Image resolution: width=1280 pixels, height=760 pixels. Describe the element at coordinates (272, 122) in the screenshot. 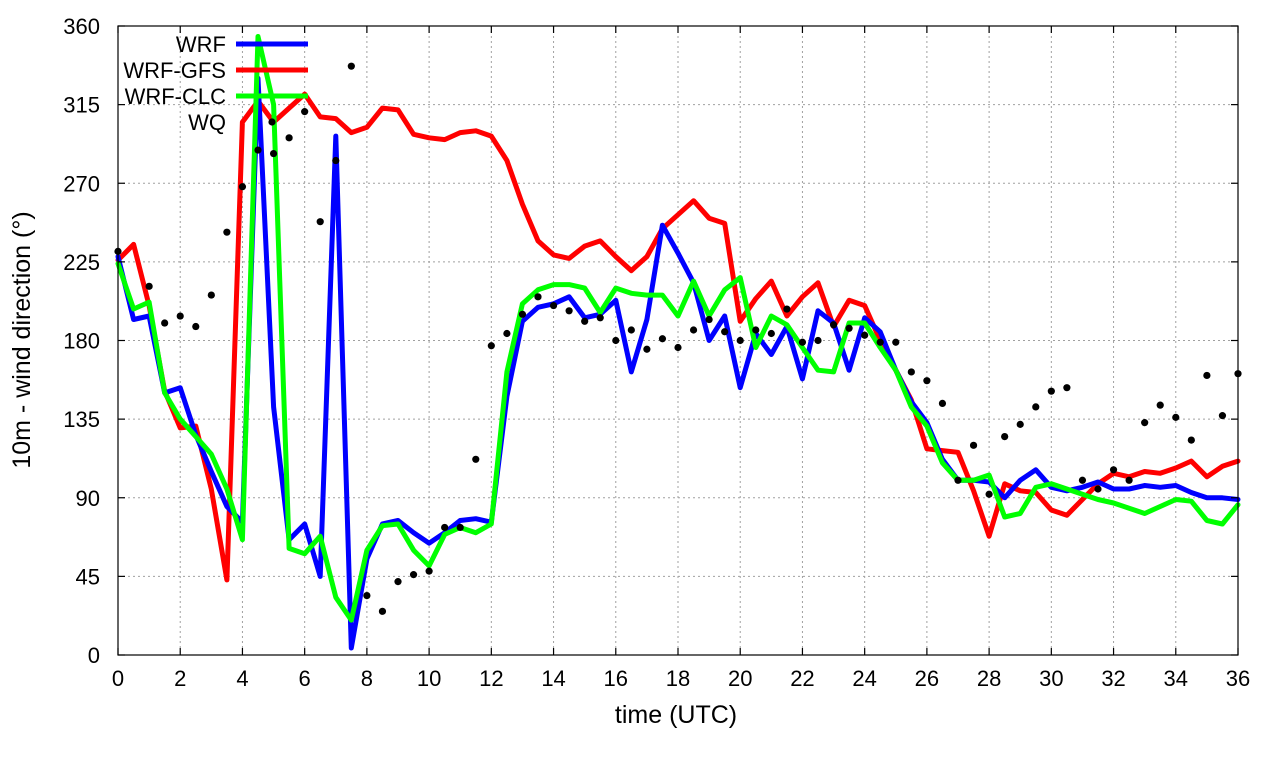

I see `legend-swatch` at that location.